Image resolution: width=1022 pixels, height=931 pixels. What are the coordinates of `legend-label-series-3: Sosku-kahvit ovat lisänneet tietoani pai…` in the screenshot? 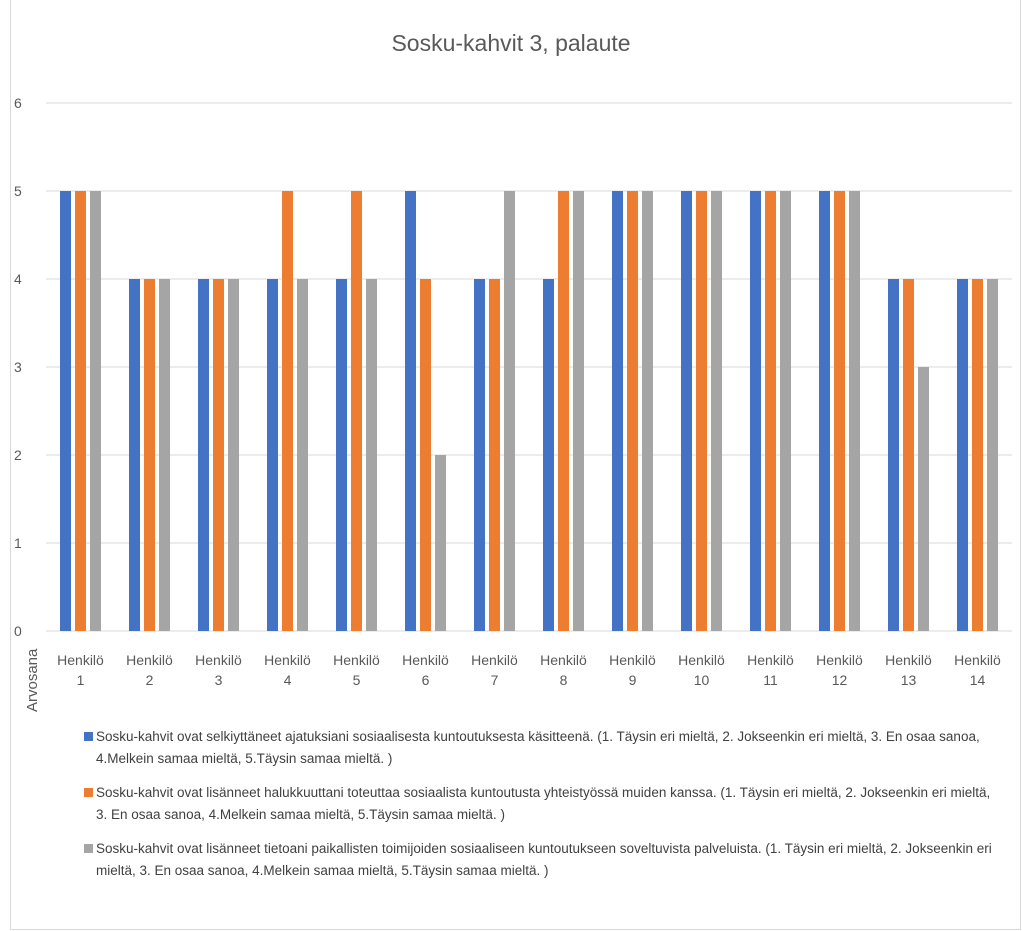 It's located at (544, 859).